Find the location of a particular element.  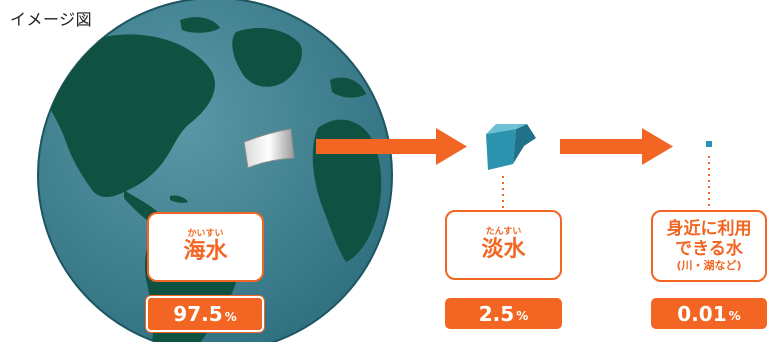

ruby-seawater: かいすい is located at coordinates (205, 234).